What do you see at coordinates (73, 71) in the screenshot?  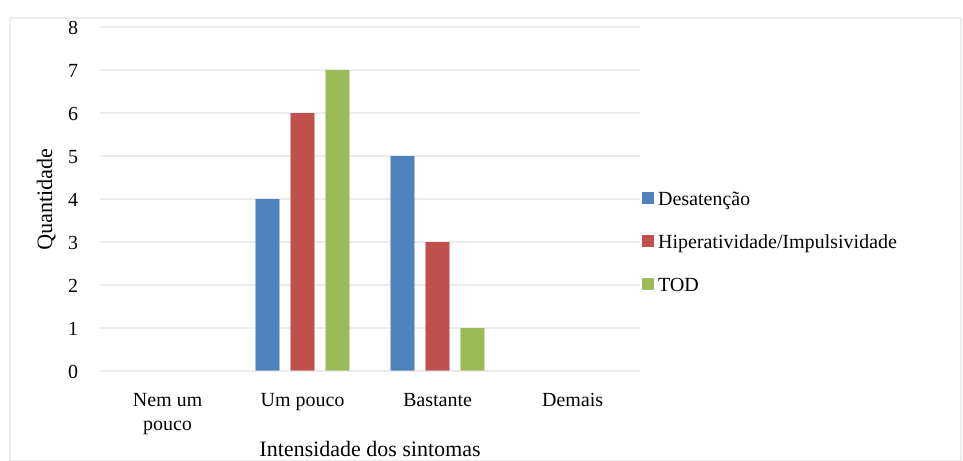 I see `y-tick-label: 7` at bounding box center [73, 71].